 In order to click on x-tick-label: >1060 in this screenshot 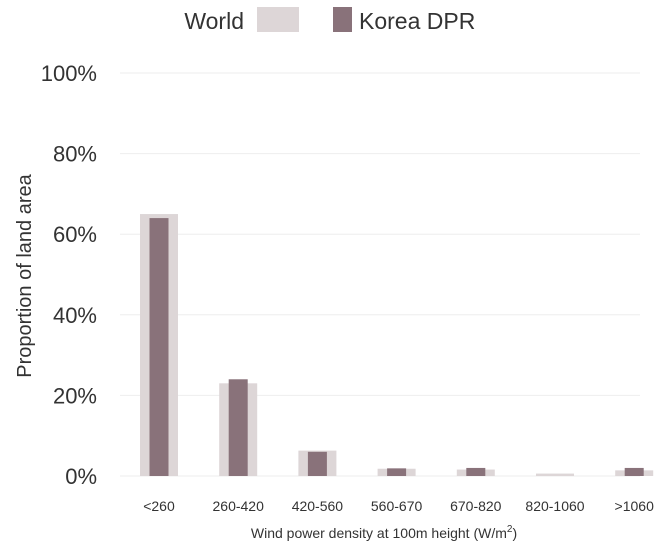, I will do `click(635, 506)`.